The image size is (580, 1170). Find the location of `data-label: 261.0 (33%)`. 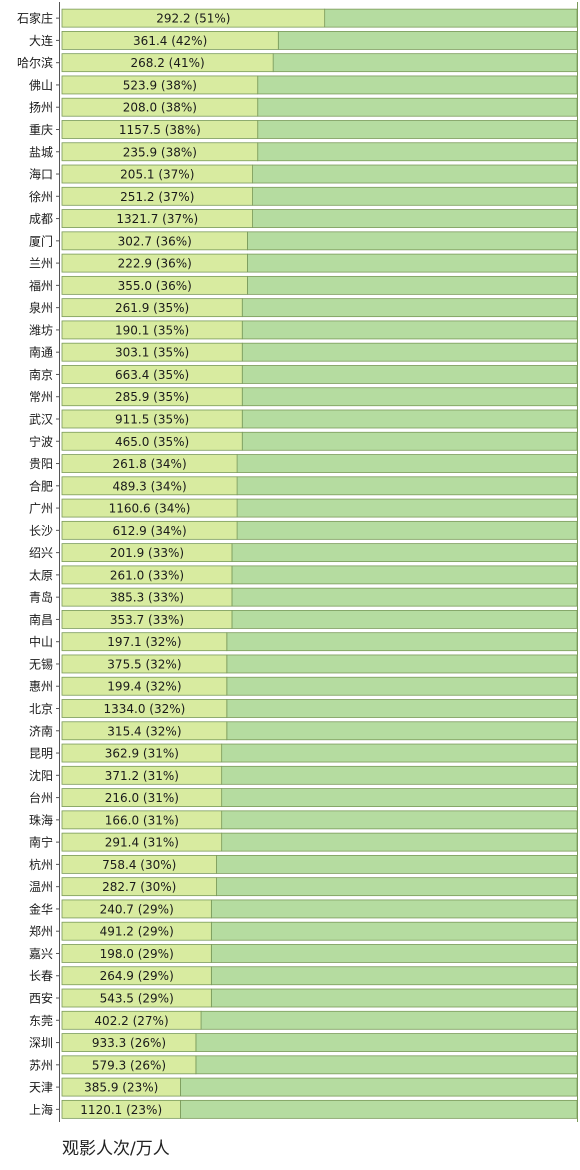

data-label: 261.0 (33%) is located at coordinates (147, 575).